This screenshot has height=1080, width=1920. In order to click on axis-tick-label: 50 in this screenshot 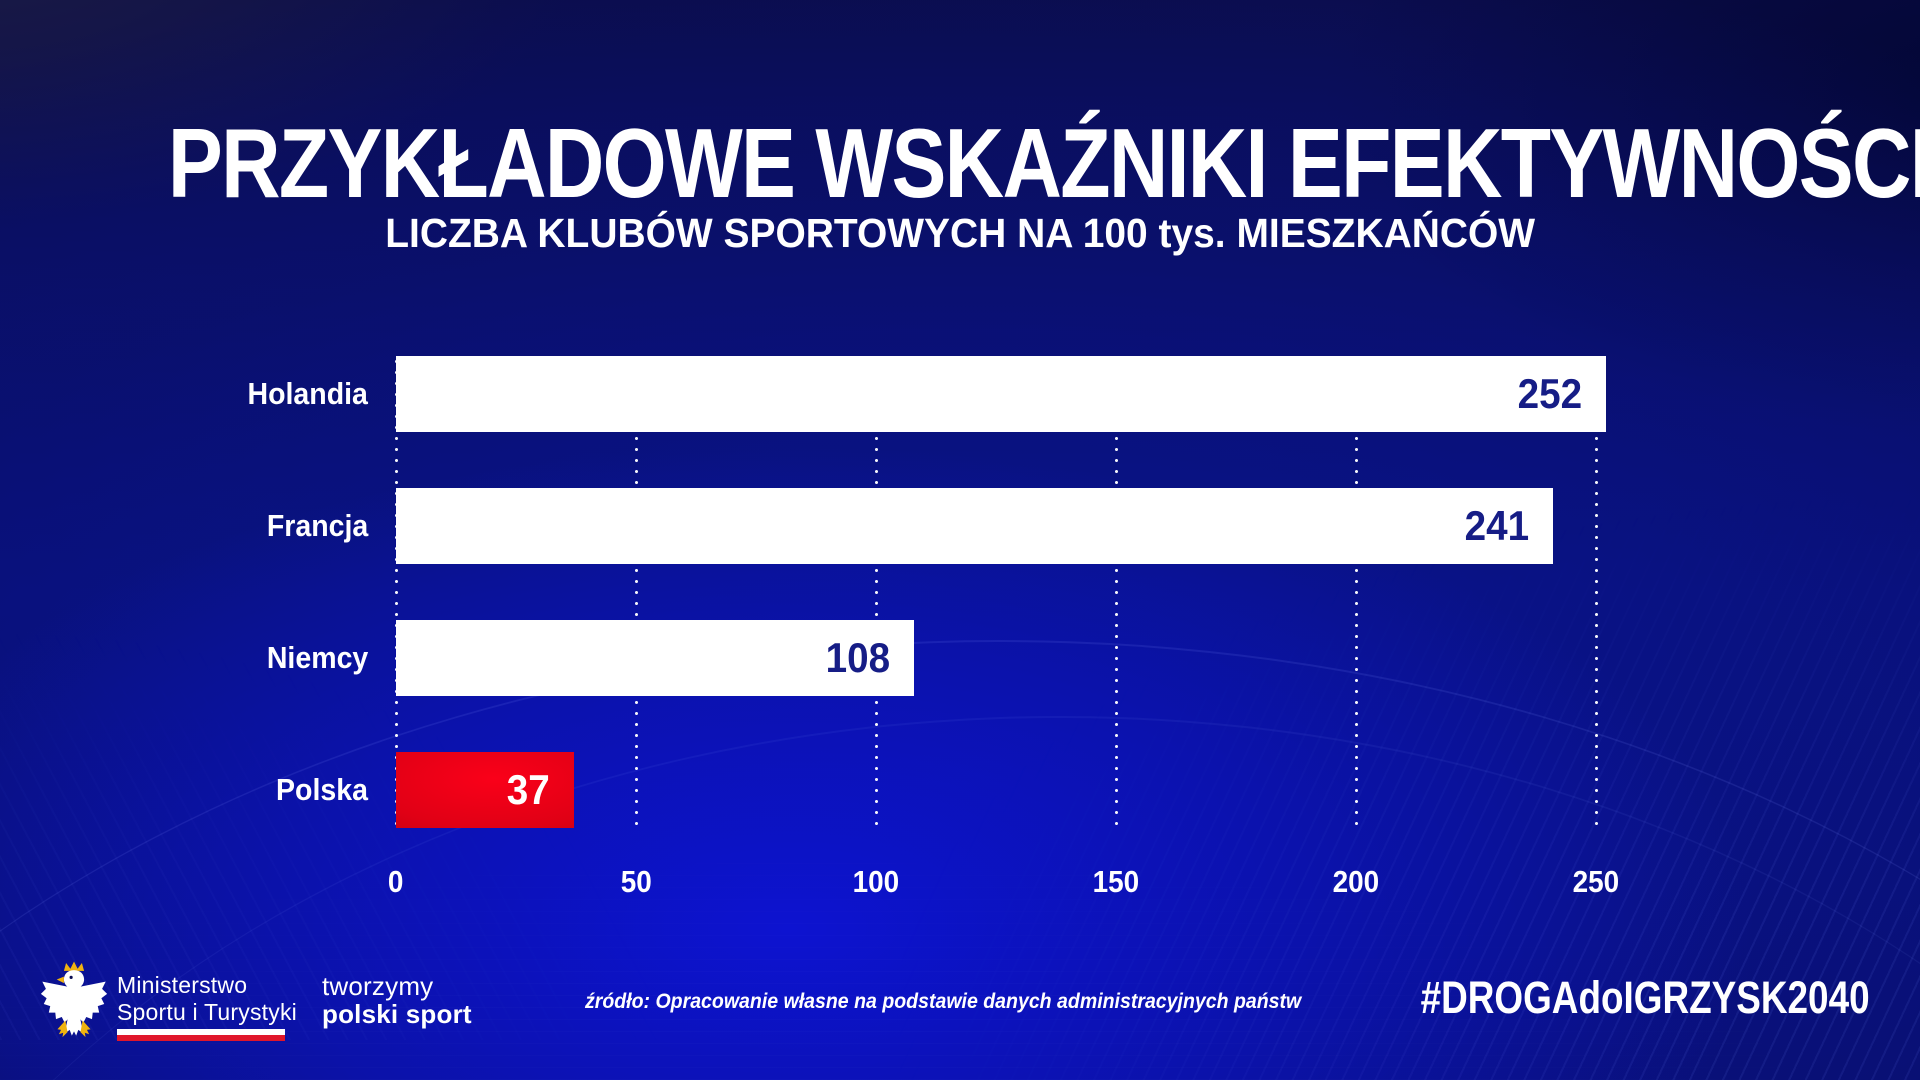, I will do `click(636, 881)`.